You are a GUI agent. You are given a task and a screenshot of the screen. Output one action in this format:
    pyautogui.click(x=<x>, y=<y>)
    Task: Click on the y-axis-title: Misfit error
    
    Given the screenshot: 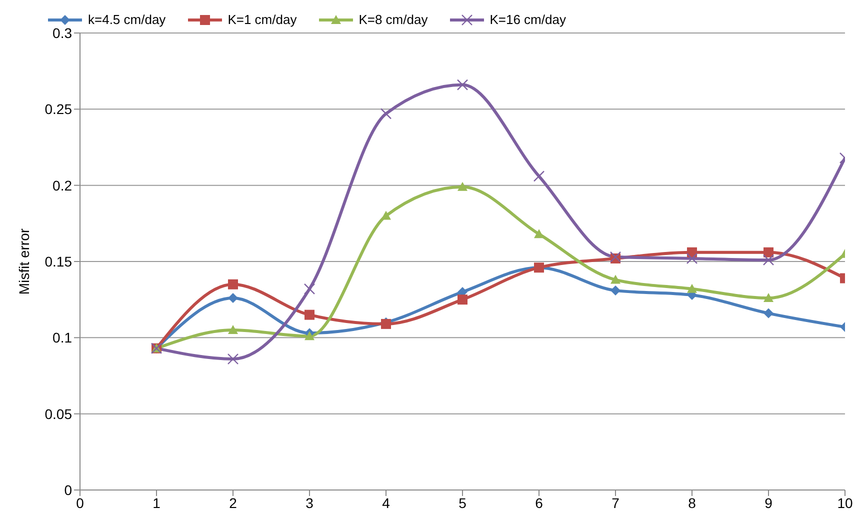 What is the action you would take?
    pyautogui.click(x=24, y=261)
    